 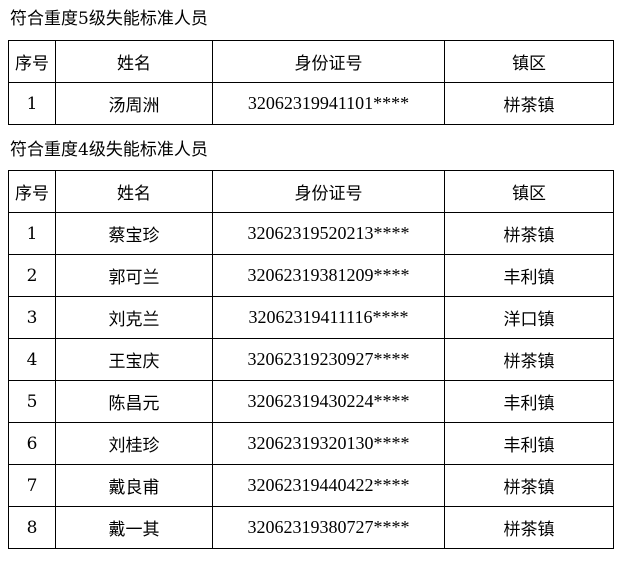 I want to click on level5-table: 序号 姓名 身份证号 镇区 1 汤周洲 32062319941101**** 栟茶镇, so click(x=311, y=82).